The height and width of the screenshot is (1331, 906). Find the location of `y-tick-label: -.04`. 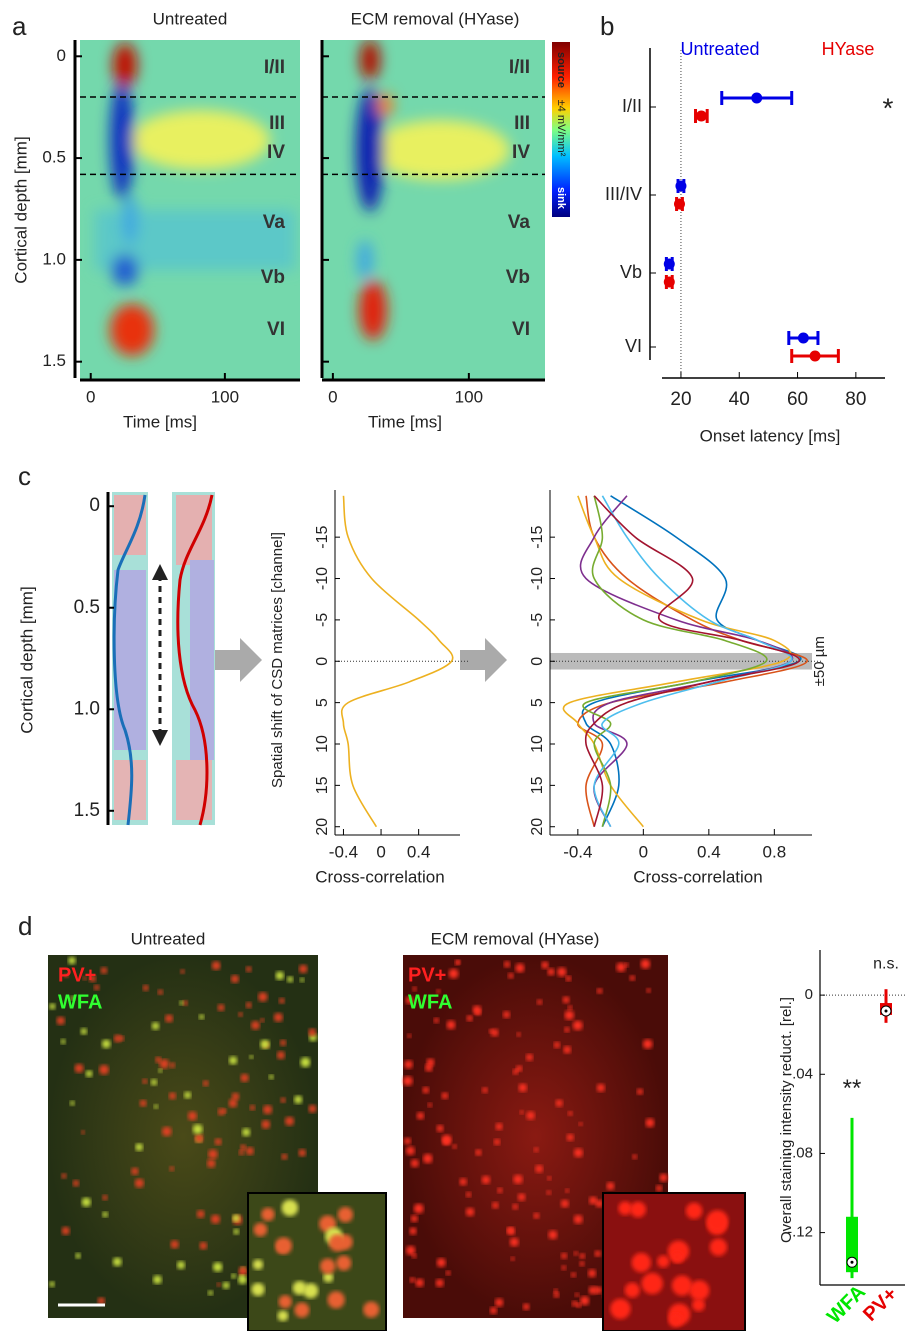

y-tick-label: -.04 is located at coordinates (800, 1073).